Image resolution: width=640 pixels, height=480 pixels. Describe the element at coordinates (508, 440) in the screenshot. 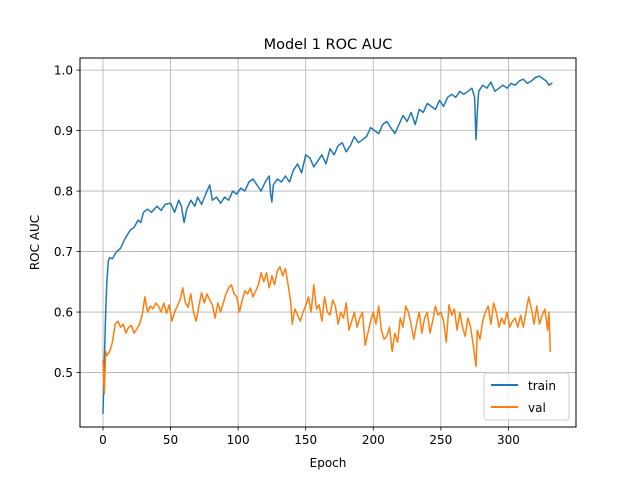

I see `x-tick-label: 300` at that location.